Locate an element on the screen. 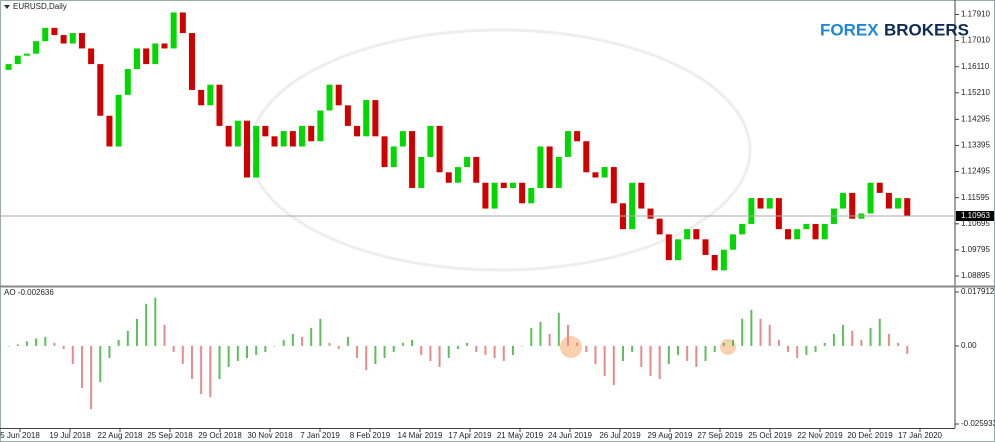  highlight is located at coordinates (571, 347).